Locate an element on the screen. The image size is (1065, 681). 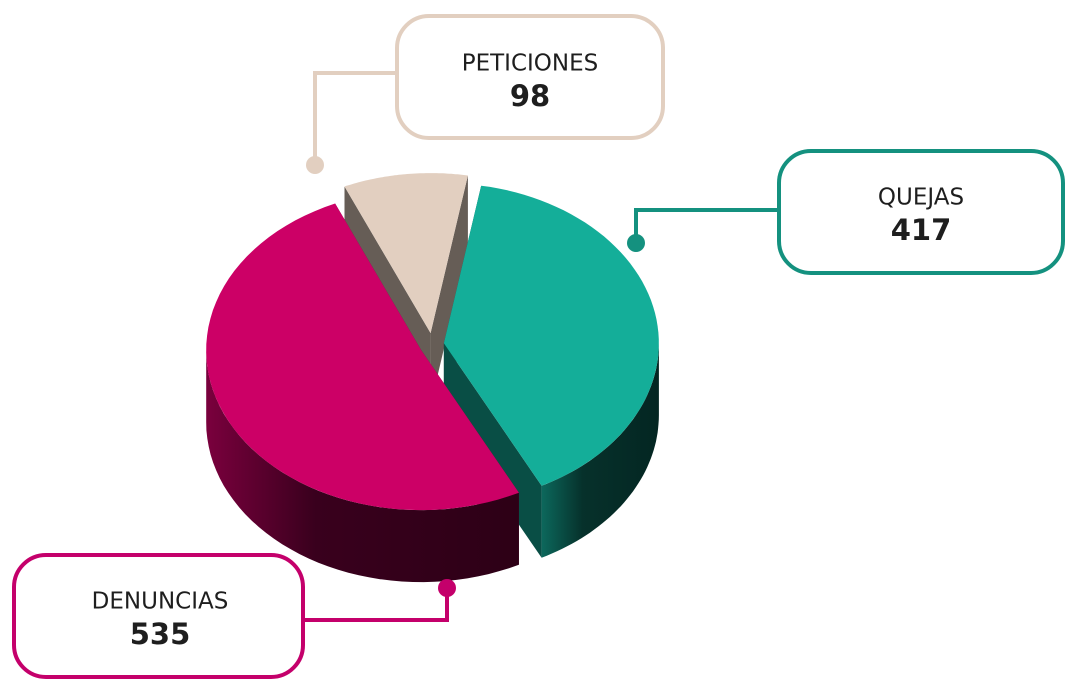
label-name: PETICIONES is located at coordinates (530, 64).